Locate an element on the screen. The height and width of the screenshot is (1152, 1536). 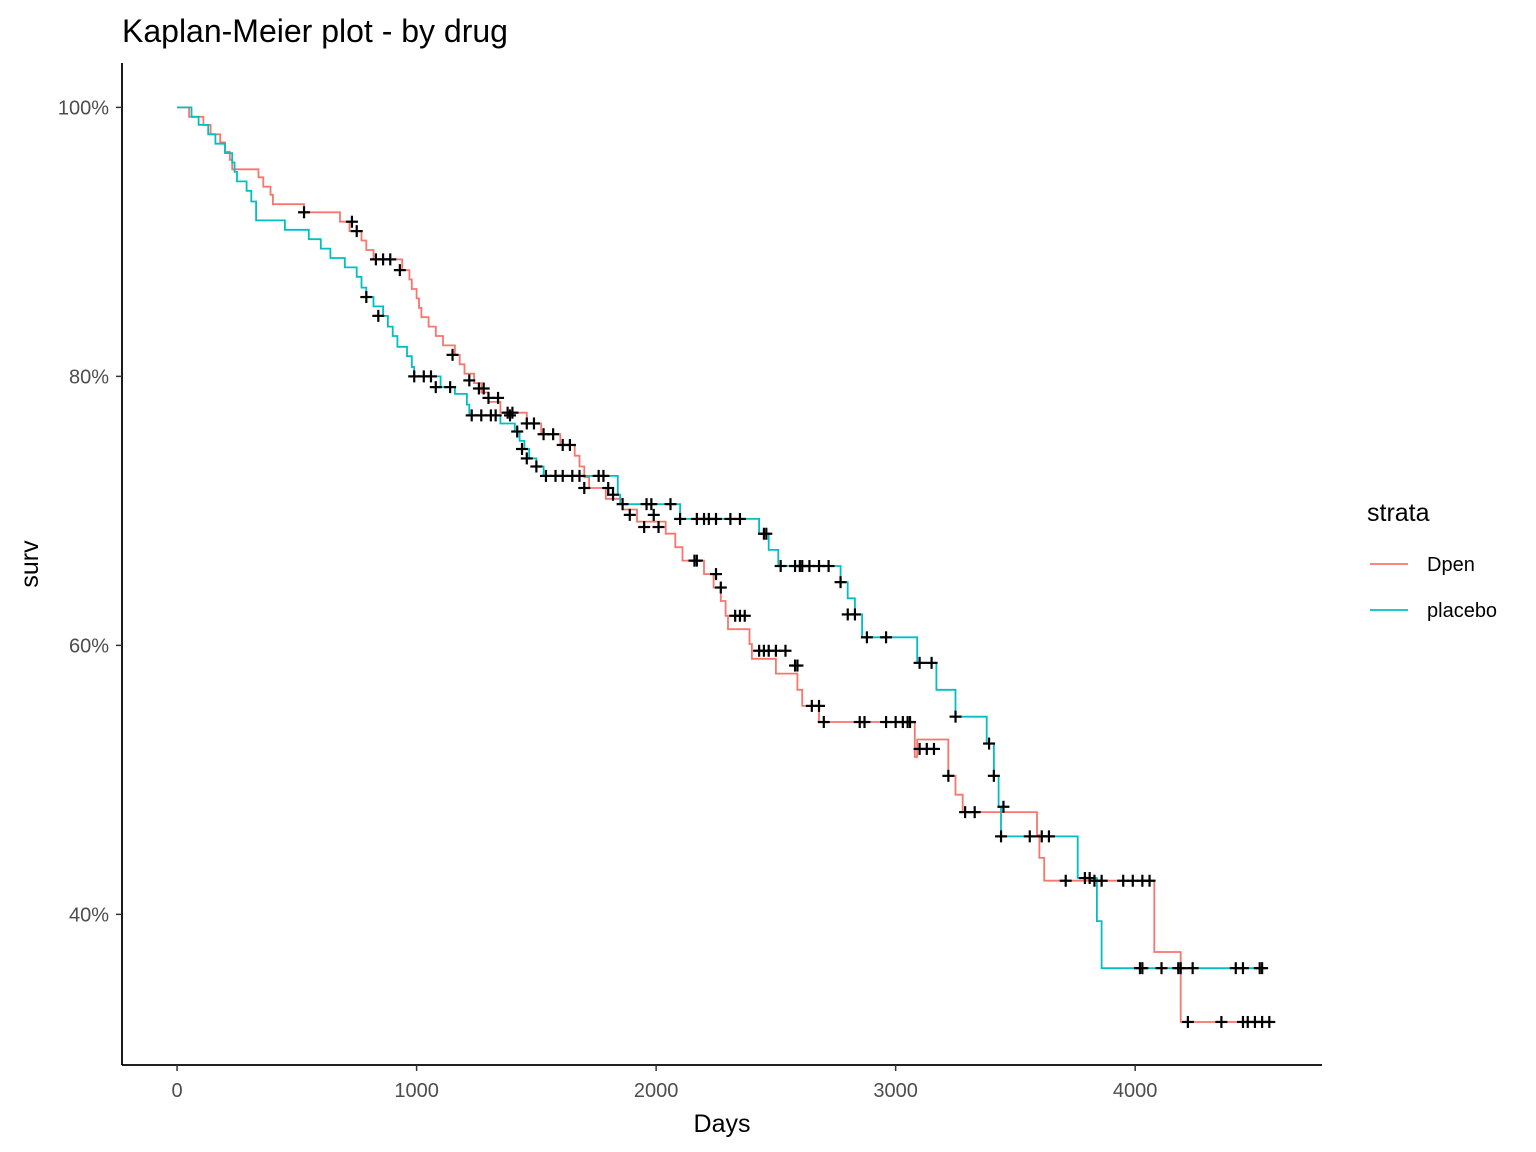
x-tick-label: 2000 is located at coordinates (656, 1091).